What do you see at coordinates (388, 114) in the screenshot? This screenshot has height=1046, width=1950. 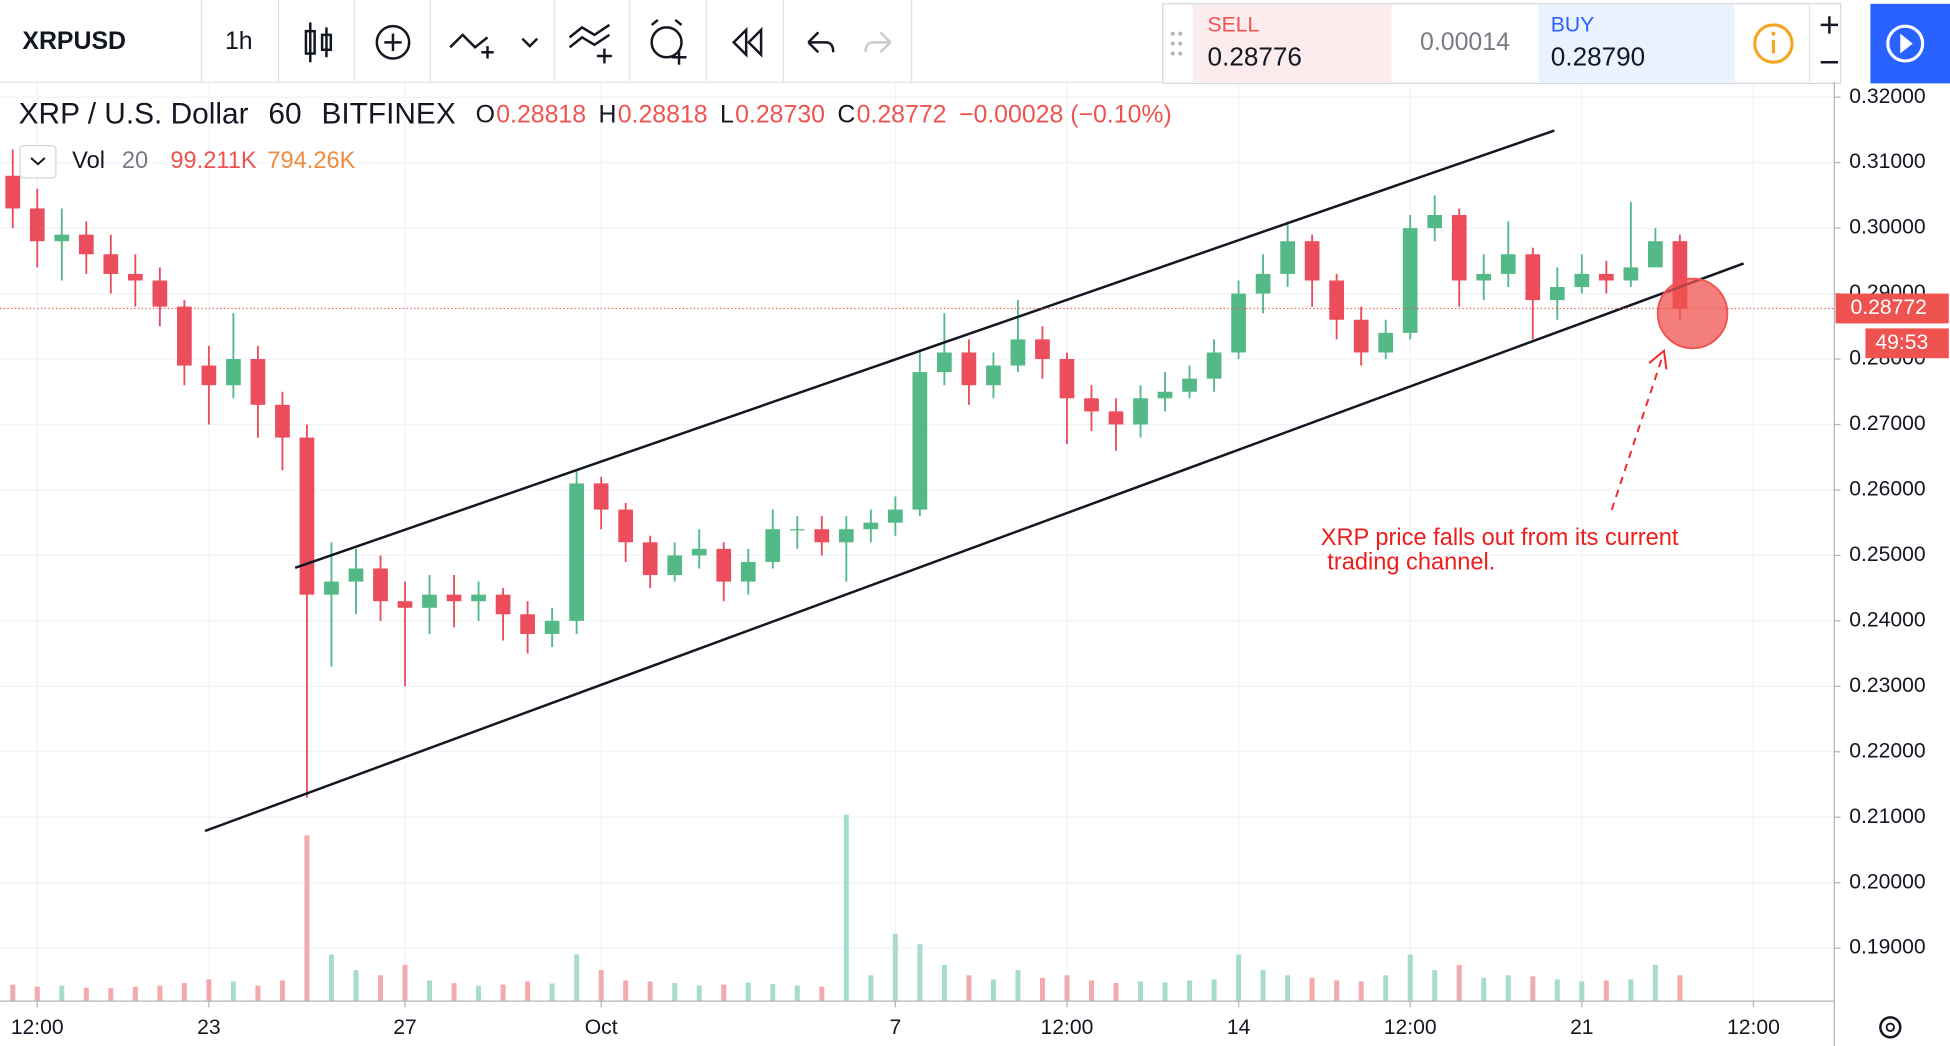 I see `chart-exchange: BITFINEX` at bounding box center [388, 114].